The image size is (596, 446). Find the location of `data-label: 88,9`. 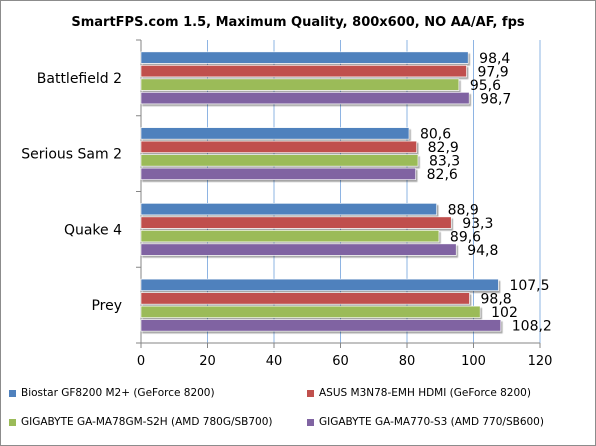

data-label: 88,9 is located at coordinates (463, 210).